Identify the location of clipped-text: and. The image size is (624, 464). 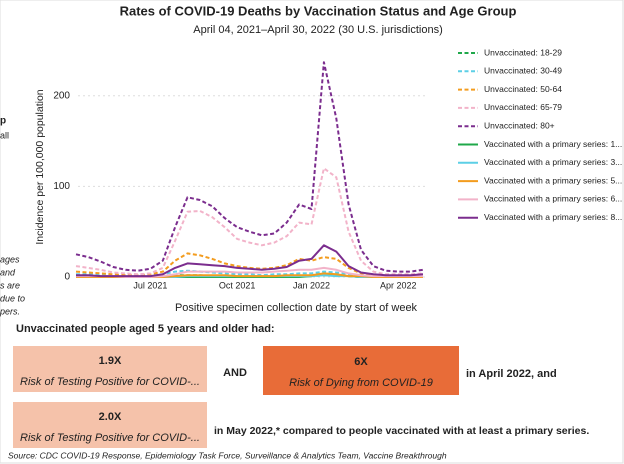
(8, 272).